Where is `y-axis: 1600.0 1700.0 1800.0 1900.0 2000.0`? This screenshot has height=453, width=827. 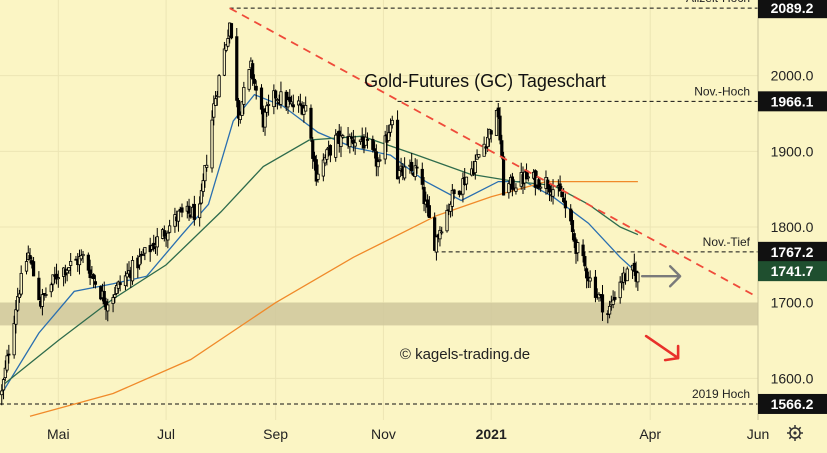
y-axis: 1600.0 1700.0 1800.0 1900.0 2000.0 is located at coordinates (792, 227).